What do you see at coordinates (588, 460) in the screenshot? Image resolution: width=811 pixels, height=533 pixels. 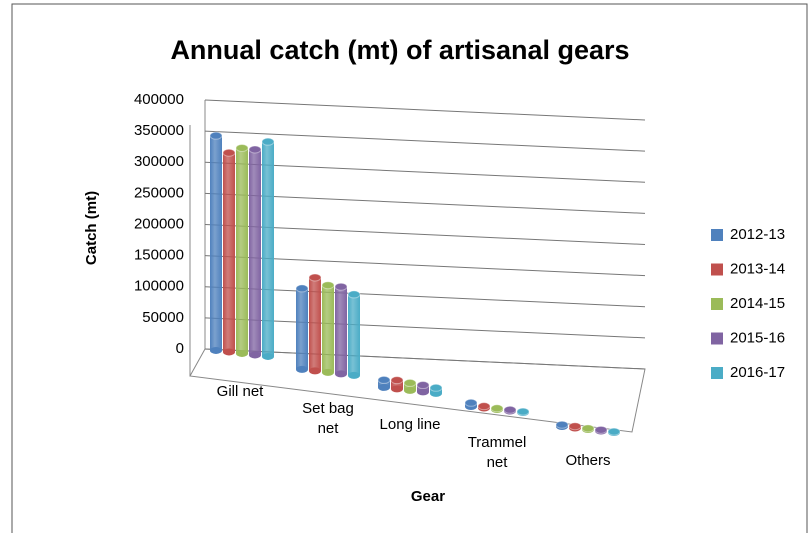 I see `x-tick-label: Others` at bounding box center [588, 460].